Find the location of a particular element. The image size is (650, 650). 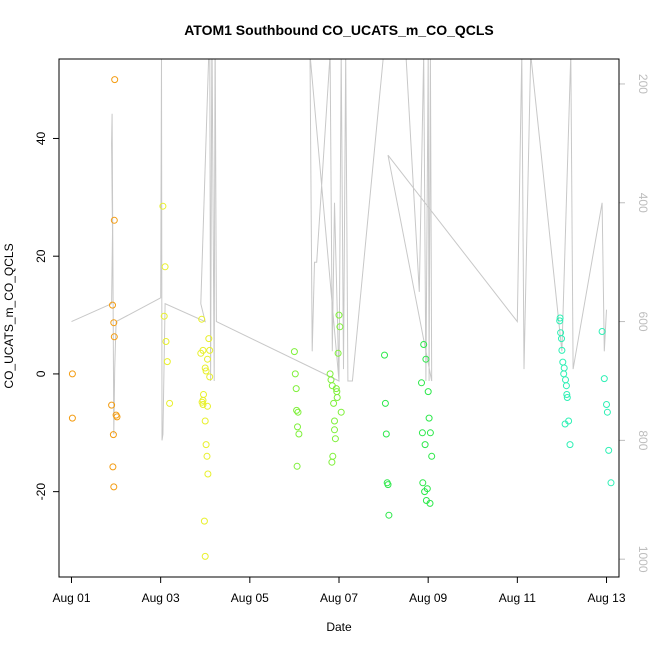

y-tick-label: 40 is located at coordinates (41, 138).